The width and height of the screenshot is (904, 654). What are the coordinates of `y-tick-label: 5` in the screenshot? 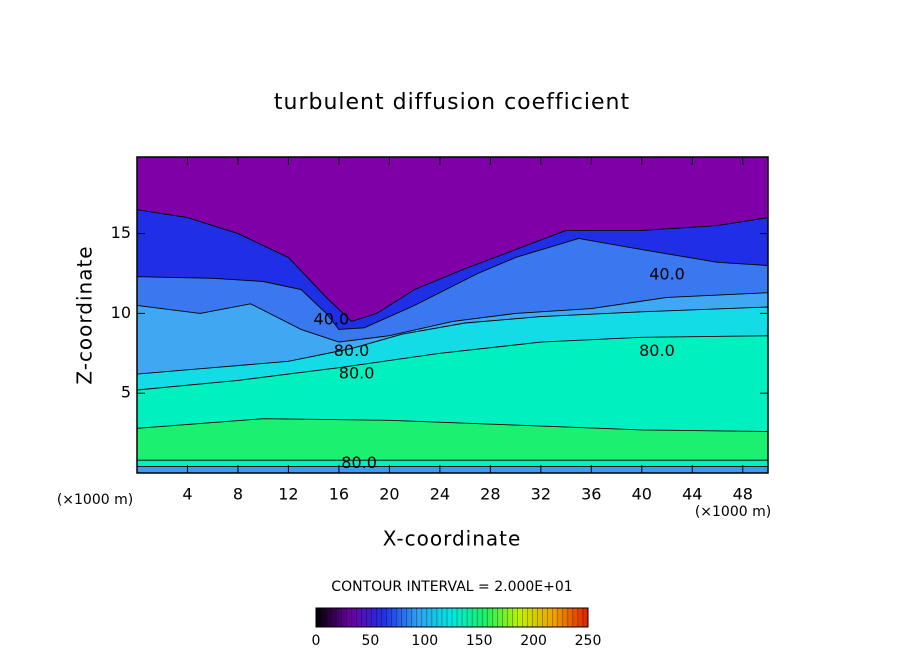 It's located at (126, 392).